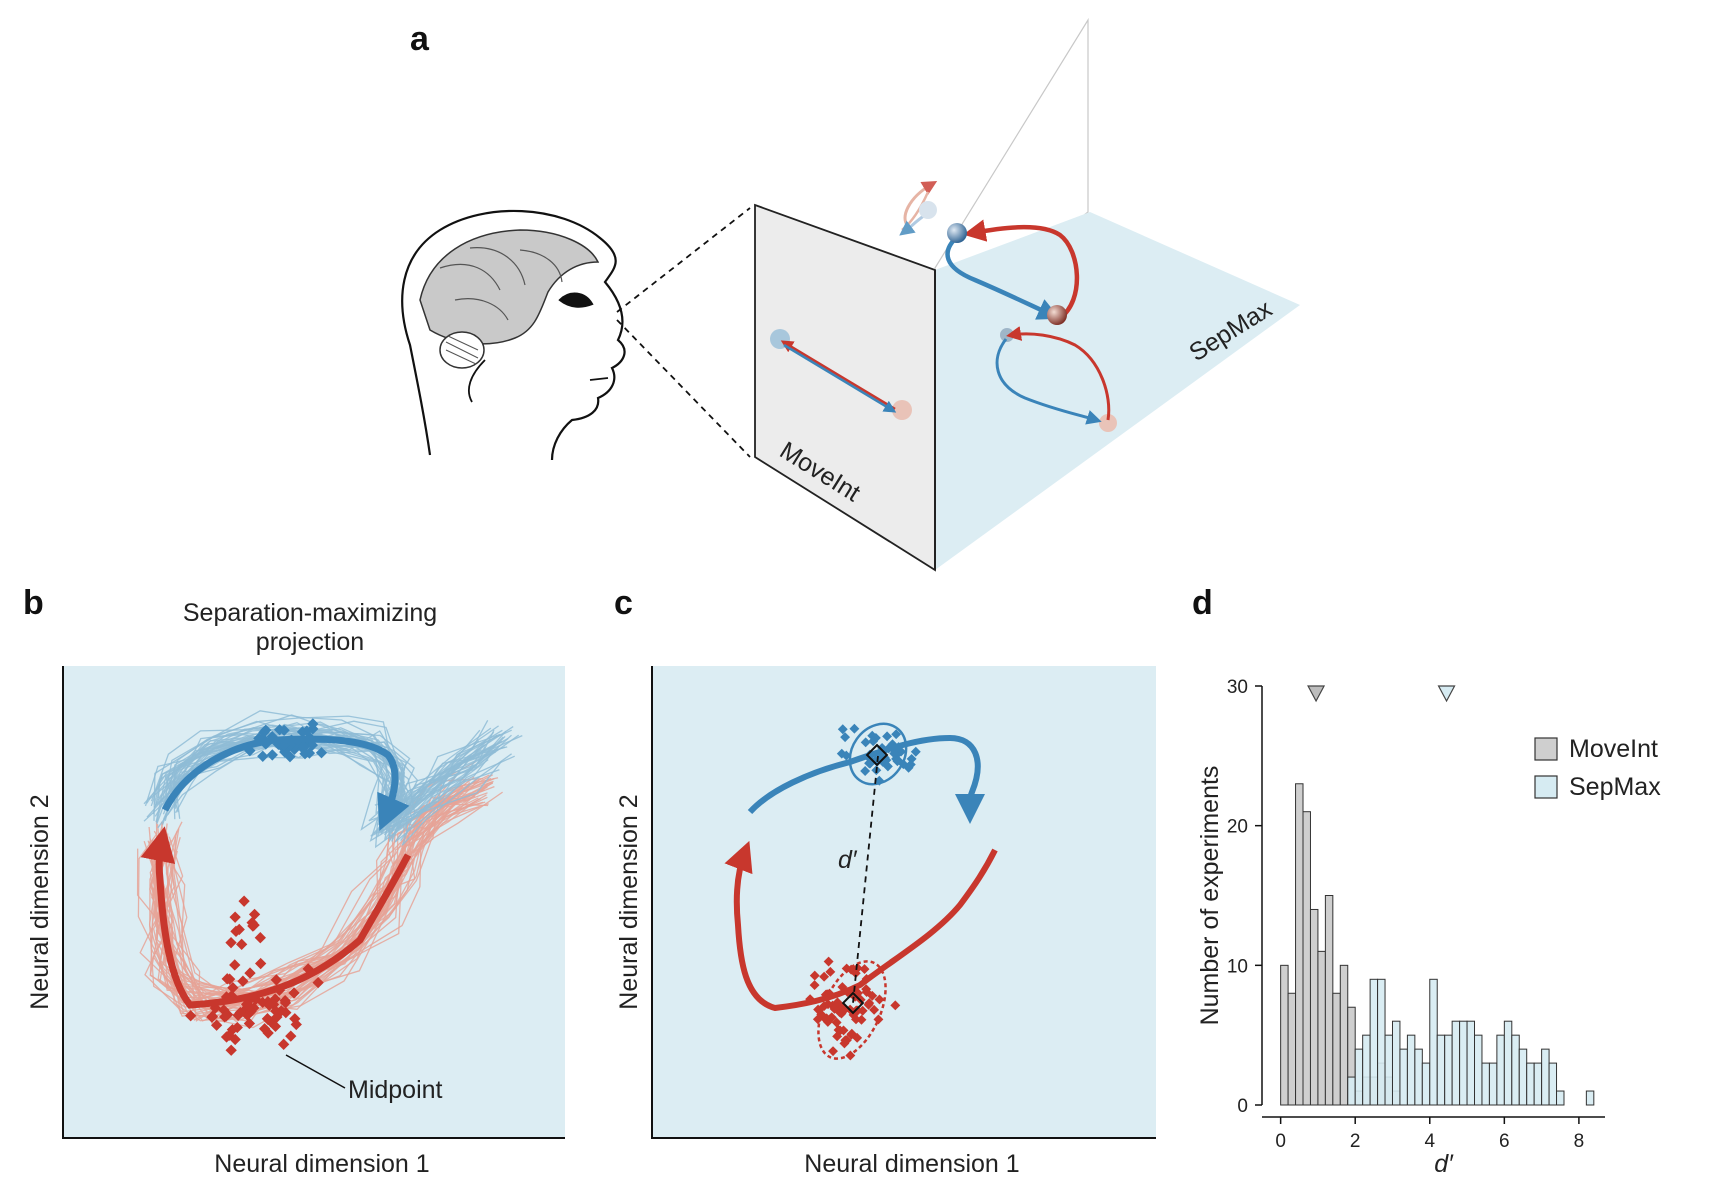 The image size is (1710, 1182). I want to click on moveint-trajectories, so click(841, 374).